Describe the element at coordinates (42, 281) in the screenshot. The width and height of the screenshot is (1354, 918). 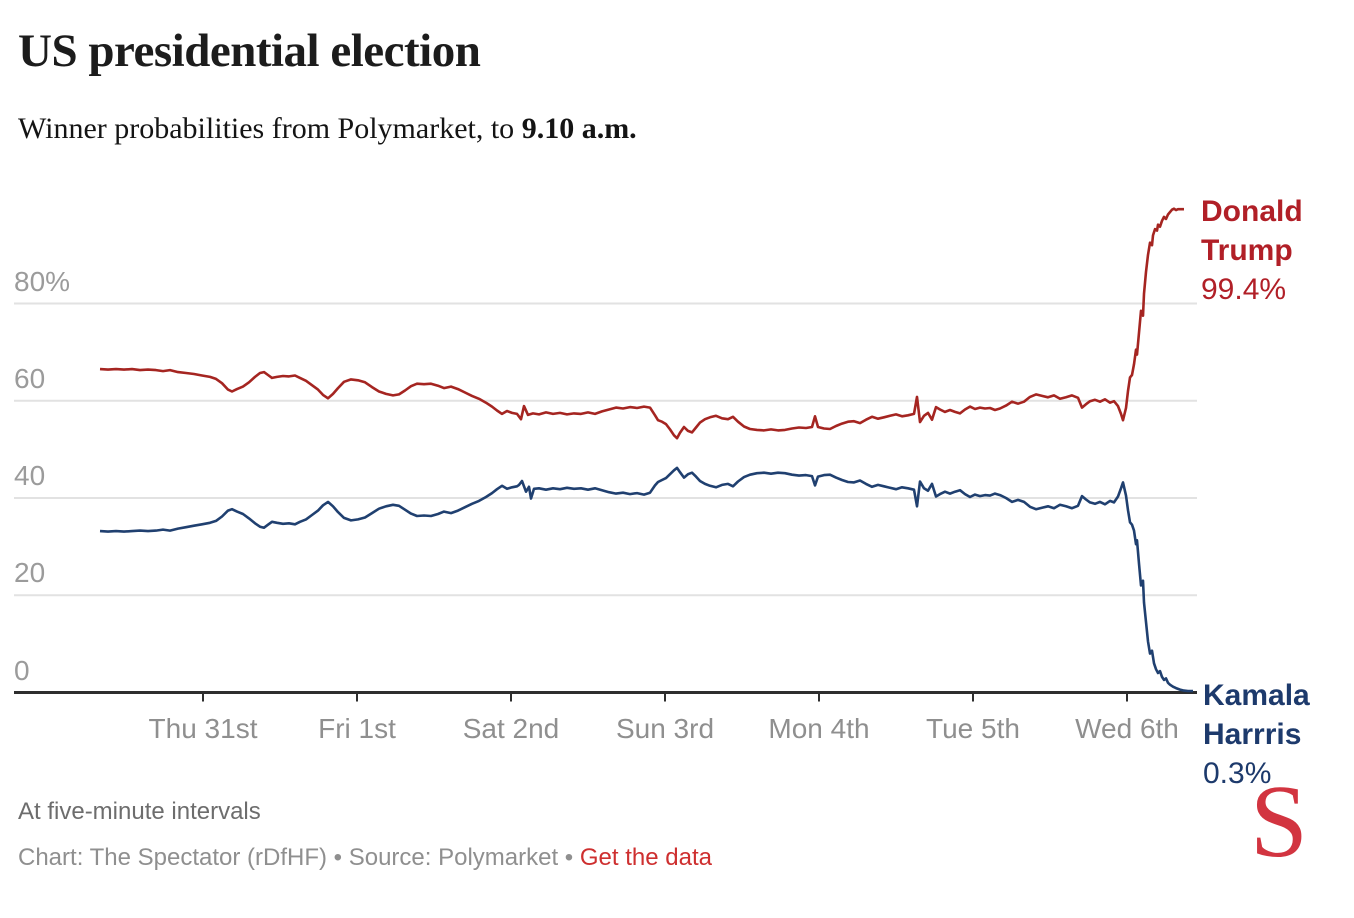
I see `y-axis-label: 80%` at that location.